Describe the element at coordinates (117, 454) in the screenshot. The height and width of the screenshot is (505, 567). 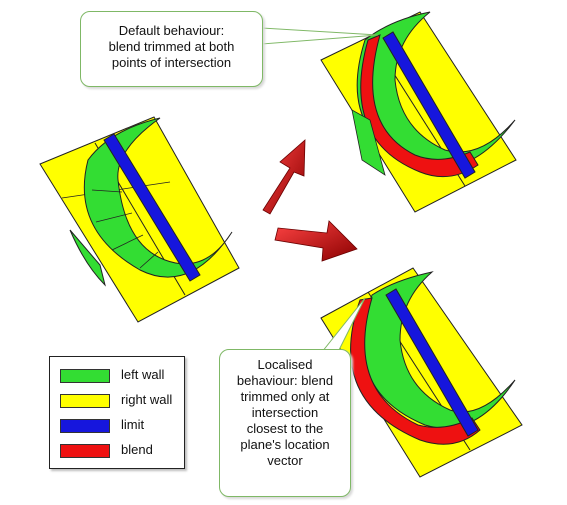
I see `legend-item-blend: blend` at that location.